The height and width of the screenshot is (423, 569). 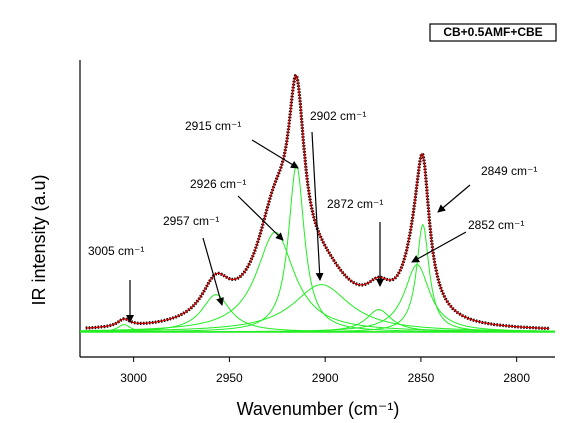 I want to click on x-axis-label: Wavenumber (cm⁻¹), so click(x=318, y=409).